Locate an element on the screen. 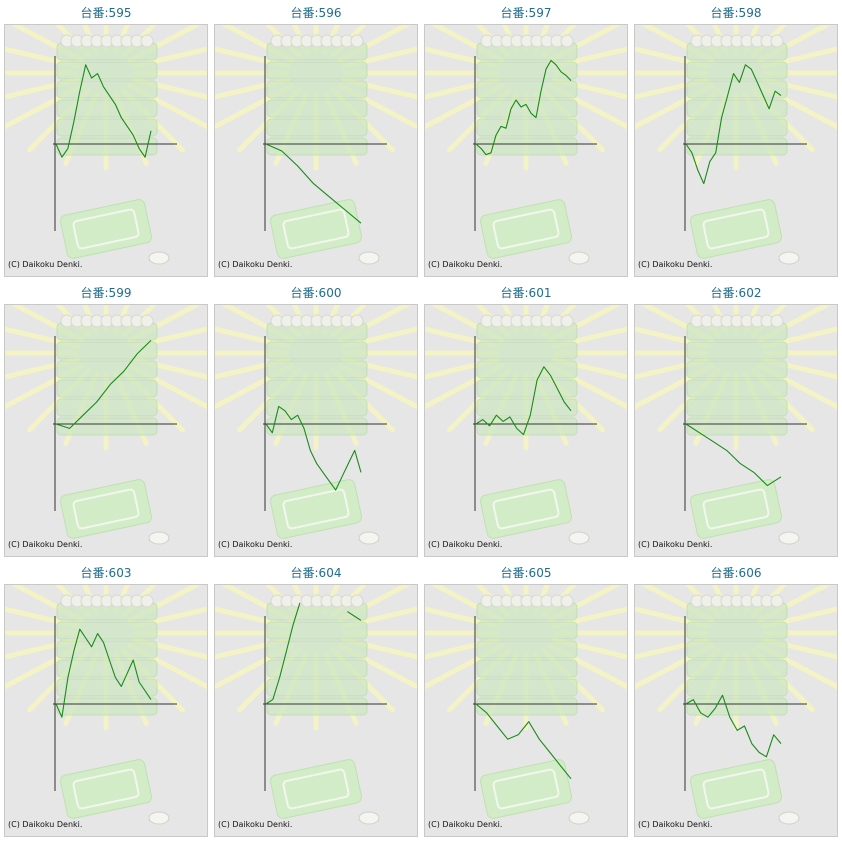 This screenshot has height=841, width=842. chart-panel-597: 台番:597 (C) Daikoku Denki. is located at coordinates (526, 139).